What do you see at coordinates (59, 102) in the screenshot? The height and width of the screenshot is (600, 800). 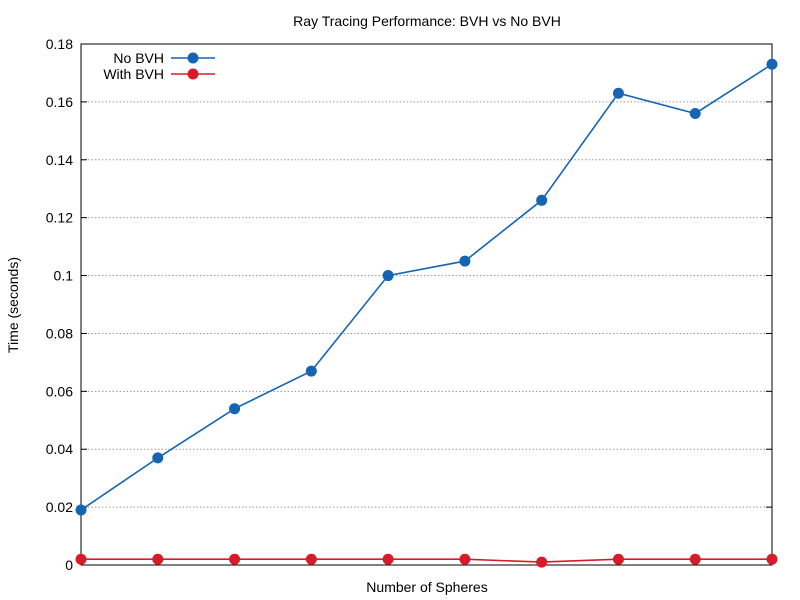 I see `y-tick-label: 0.16` at bounding box center [59, 102].